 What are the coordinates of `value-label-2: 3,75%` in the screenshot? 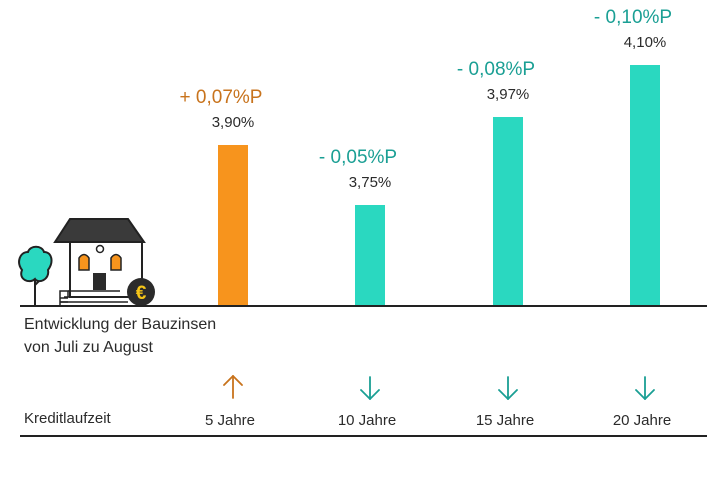 It's located at (370, 182).